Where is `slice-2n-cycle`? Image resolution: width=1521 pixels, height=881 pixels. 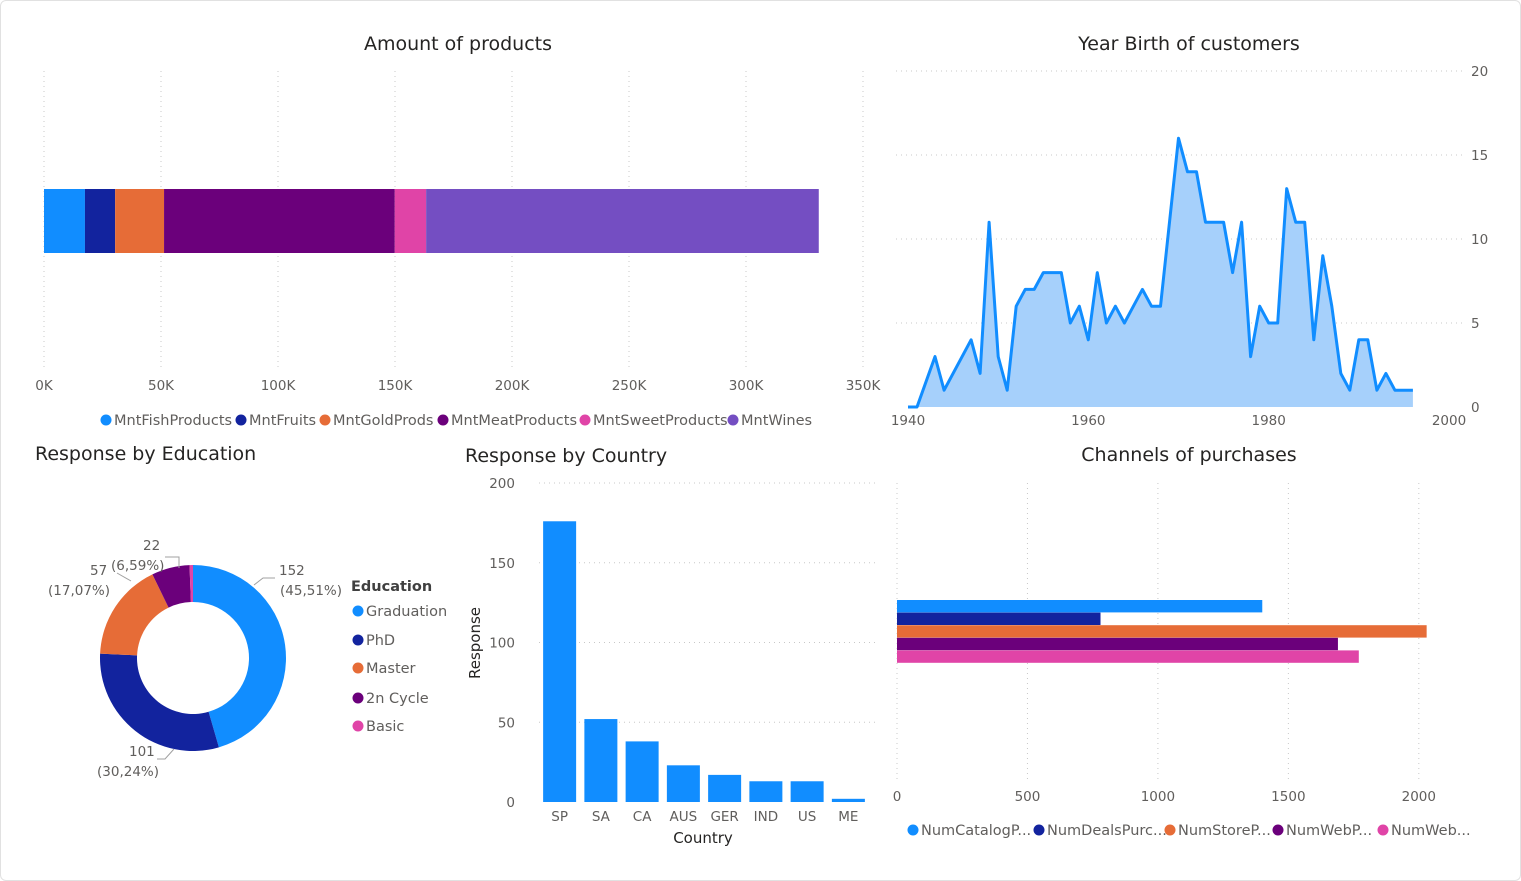 slice-2n-cycle is located at coordinates (171, 586).